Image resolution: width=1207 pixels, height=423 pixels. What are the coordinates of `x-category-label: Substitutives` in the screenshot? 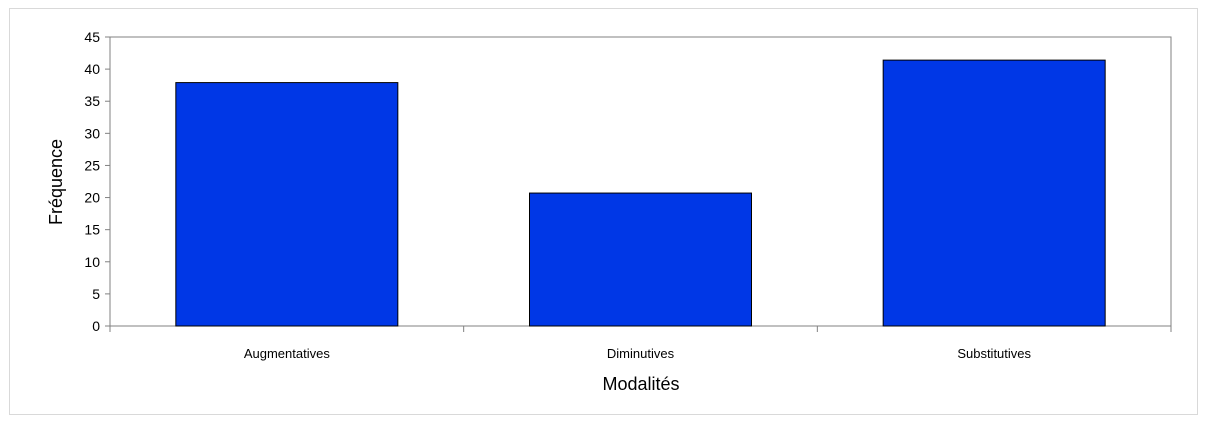 It's located at (994, 353).